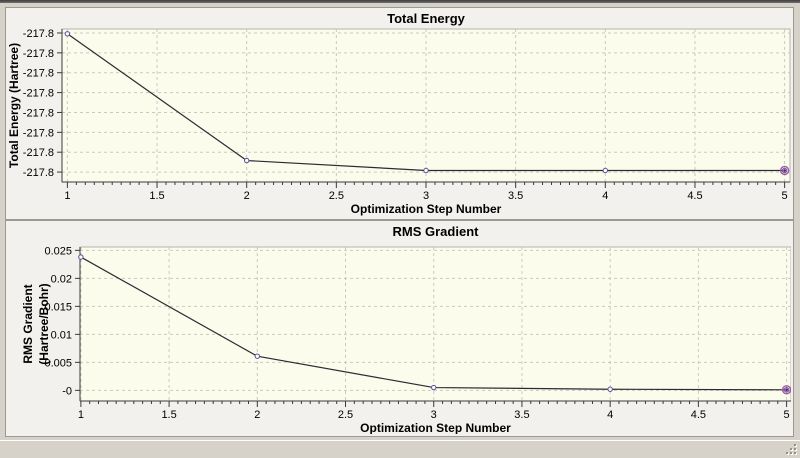  Describe the element at coordinates (58, 307) in the screenshot. I see `y-tick-label: 0.015` at that location.